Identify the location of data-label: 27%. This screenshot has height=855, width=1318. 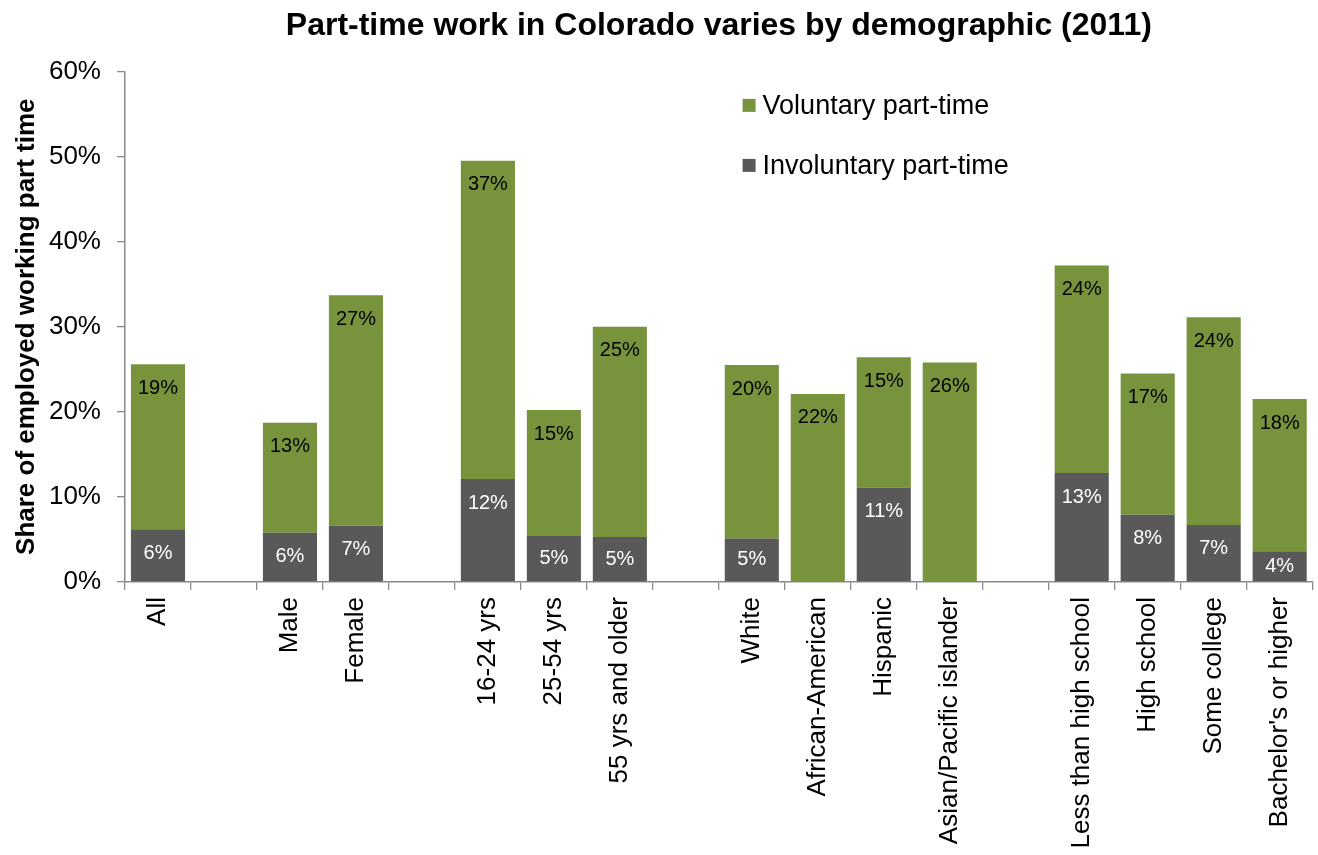
(356, 317).